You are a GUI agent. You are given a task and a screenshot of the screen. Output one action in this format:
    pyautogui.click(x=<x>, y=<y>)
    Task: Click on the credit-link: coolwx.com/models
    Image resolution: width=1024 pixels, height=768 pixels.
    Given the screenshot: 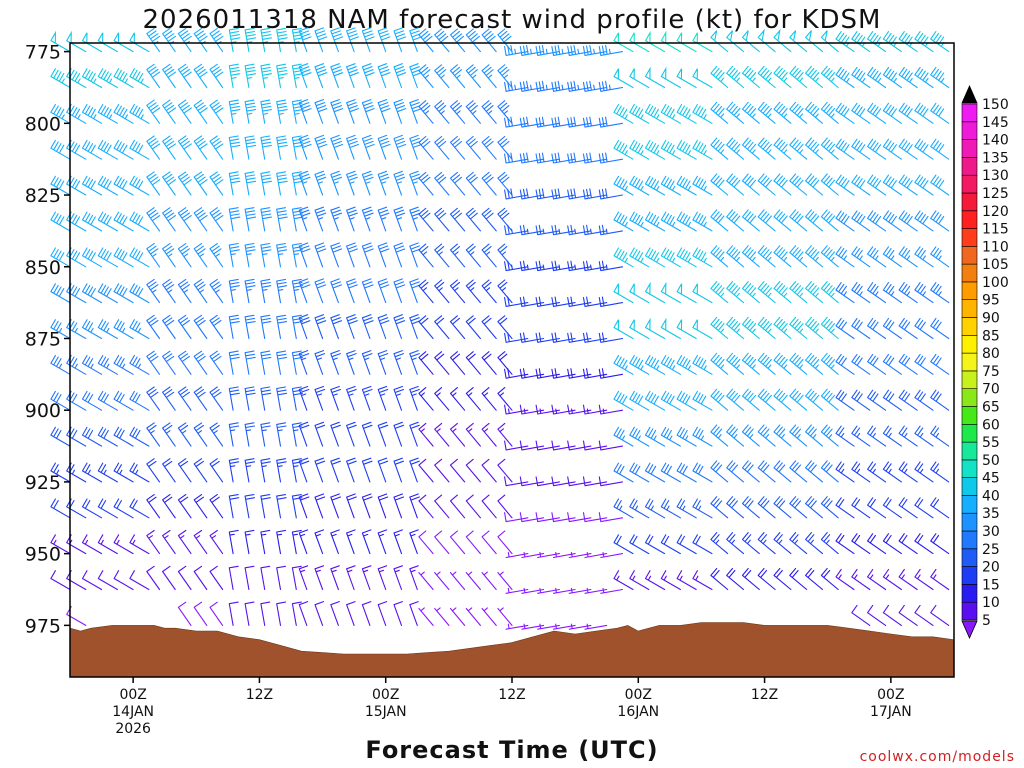 What is the action you would take?
    pyautogui.click(x=937, y=757)
    